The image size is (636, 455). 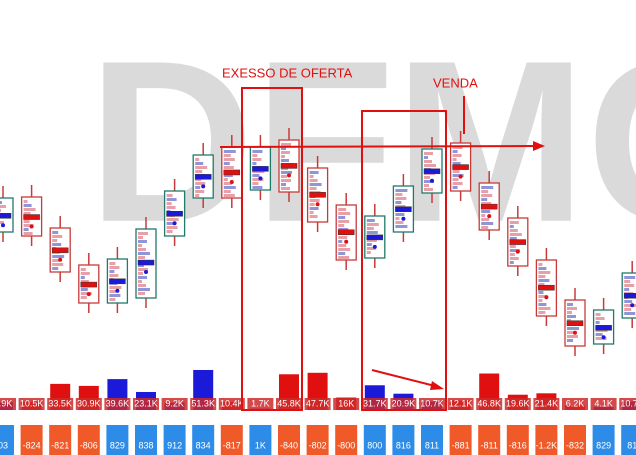 I want to click on delta-label: -824, so click(x=32, y=445).